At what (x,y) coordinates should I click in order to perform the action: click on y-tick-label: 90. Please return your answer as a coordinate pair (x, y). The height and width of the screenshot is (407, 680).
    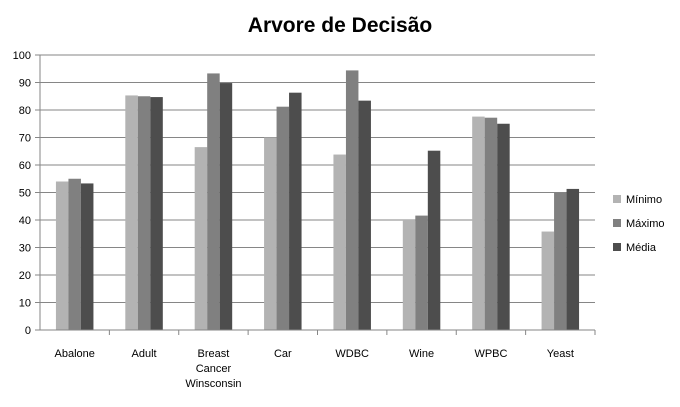
    Looking at the image, I should click on (25, 84).